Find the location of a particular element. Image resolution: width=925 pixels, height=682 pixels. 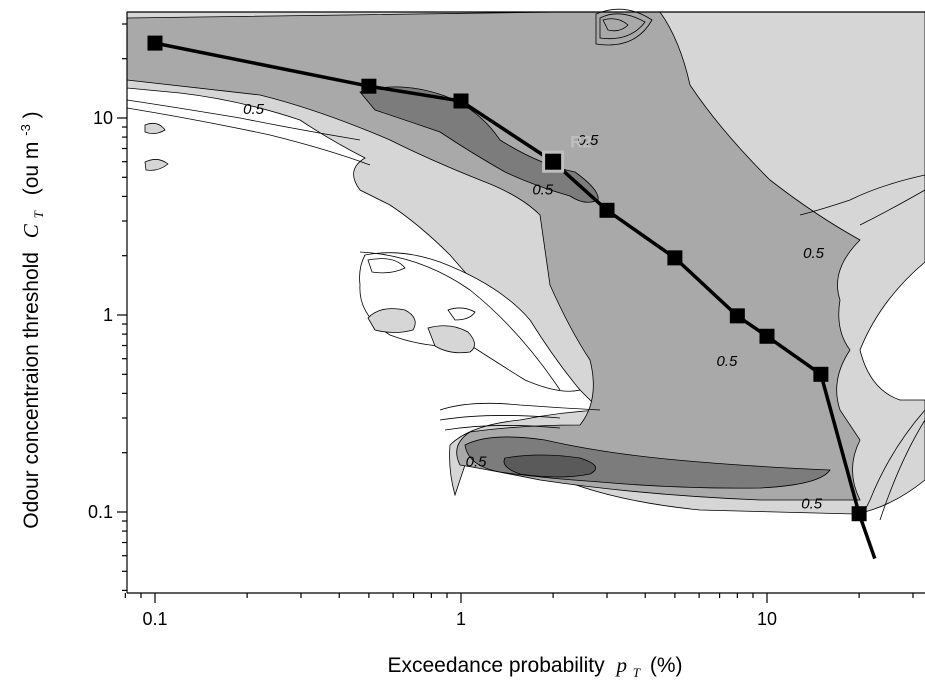

y-tick-label: 1 is located at coordinates (108, 315).